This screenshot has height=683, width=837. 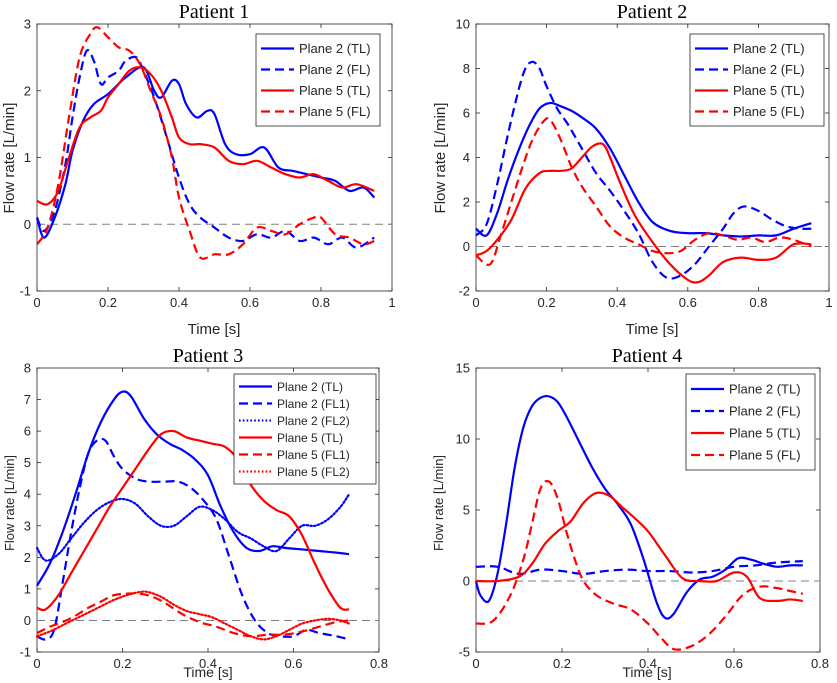 I want to click on legend-entry: Plane 2 (FL1), so click(x=313, y=404).